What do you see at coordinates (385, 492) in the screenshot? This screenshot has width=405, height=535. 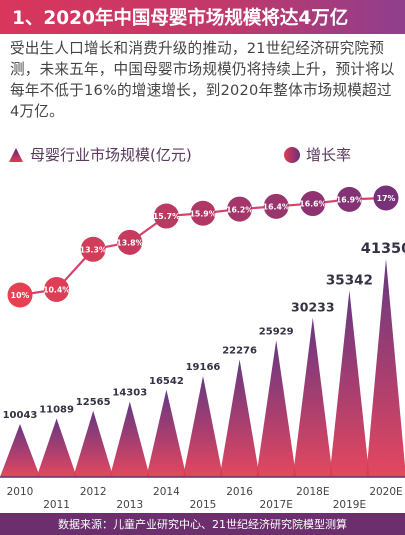 I see `x-tick-label: 2020E` at bounding box center [385, 492].